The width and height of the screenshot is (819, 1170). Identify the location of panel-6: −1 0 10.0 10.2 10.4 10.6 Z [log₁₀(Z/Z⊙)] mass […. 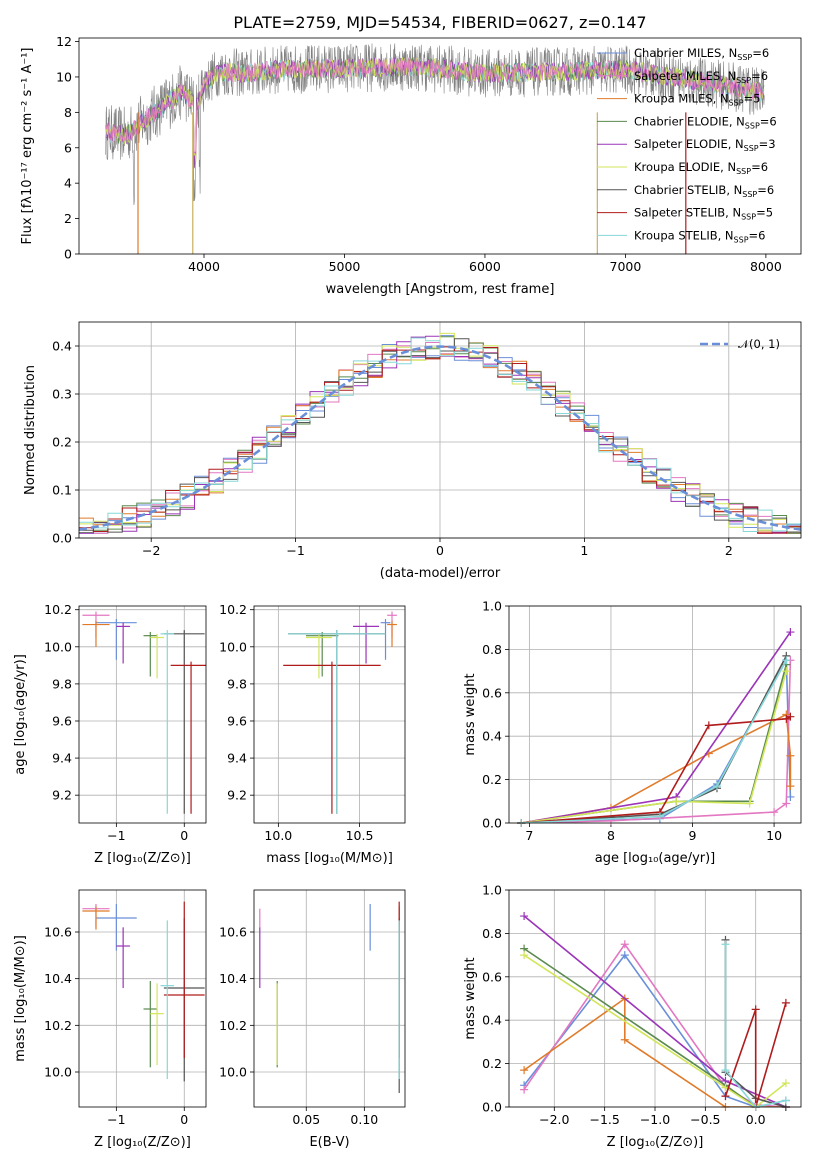
(110, 1019).